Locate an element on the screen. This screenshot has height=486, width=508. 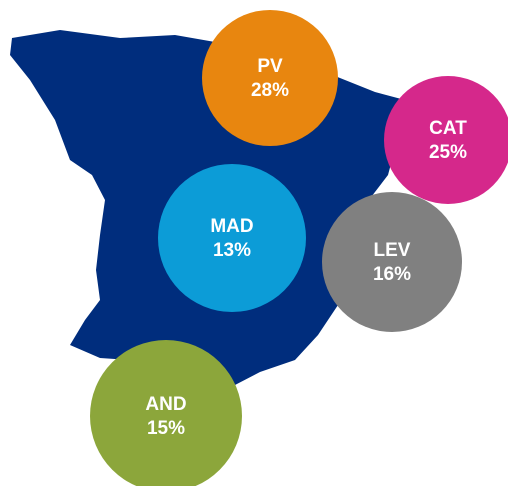
region-value: 13% is located at coordinates (232, 250).